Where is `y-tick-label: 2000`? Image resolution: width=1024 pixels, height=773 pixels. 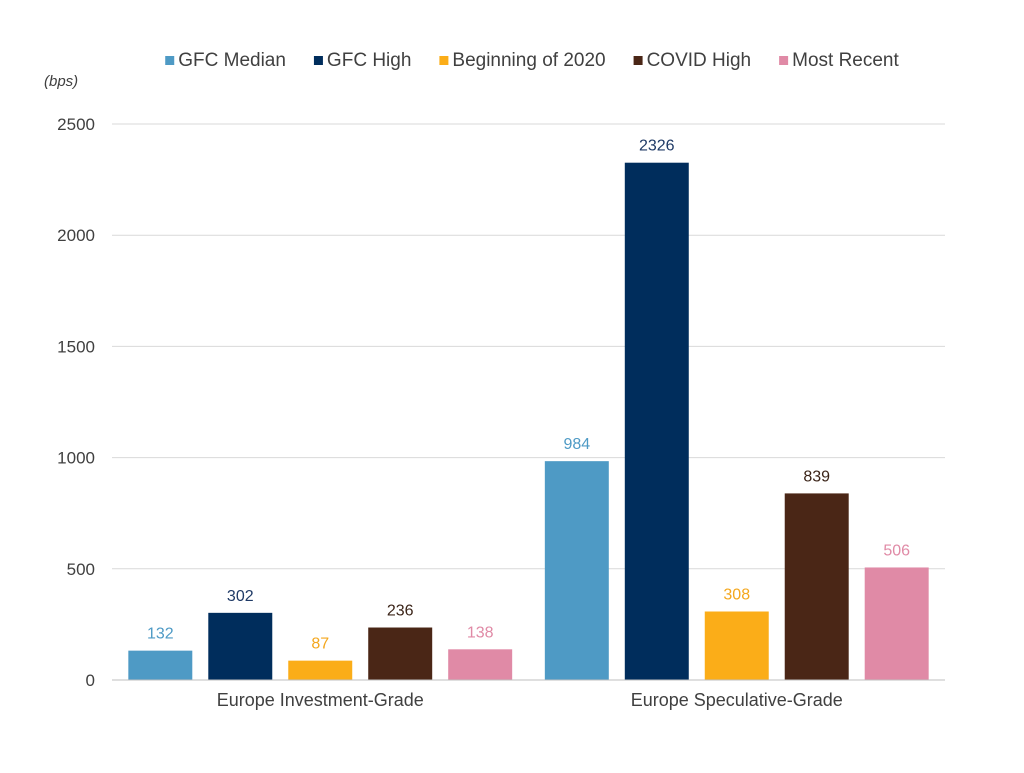
y-tick-label: 2000 is located at coordinates (76, 235).